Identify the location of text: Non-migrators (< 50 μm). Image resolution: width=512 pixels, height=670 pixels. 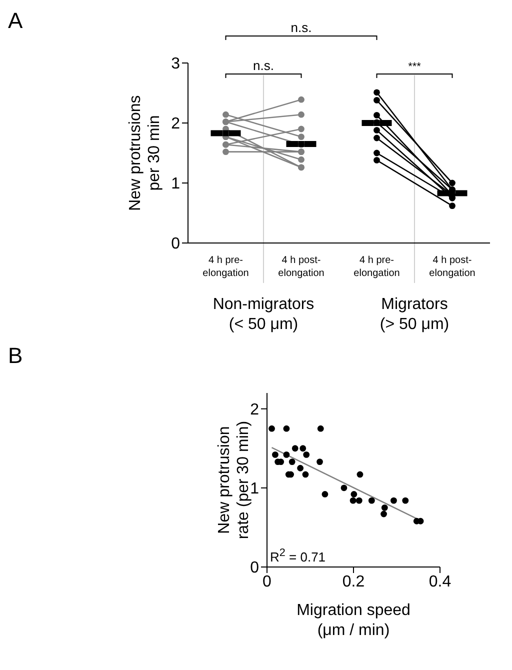
(264, 315).